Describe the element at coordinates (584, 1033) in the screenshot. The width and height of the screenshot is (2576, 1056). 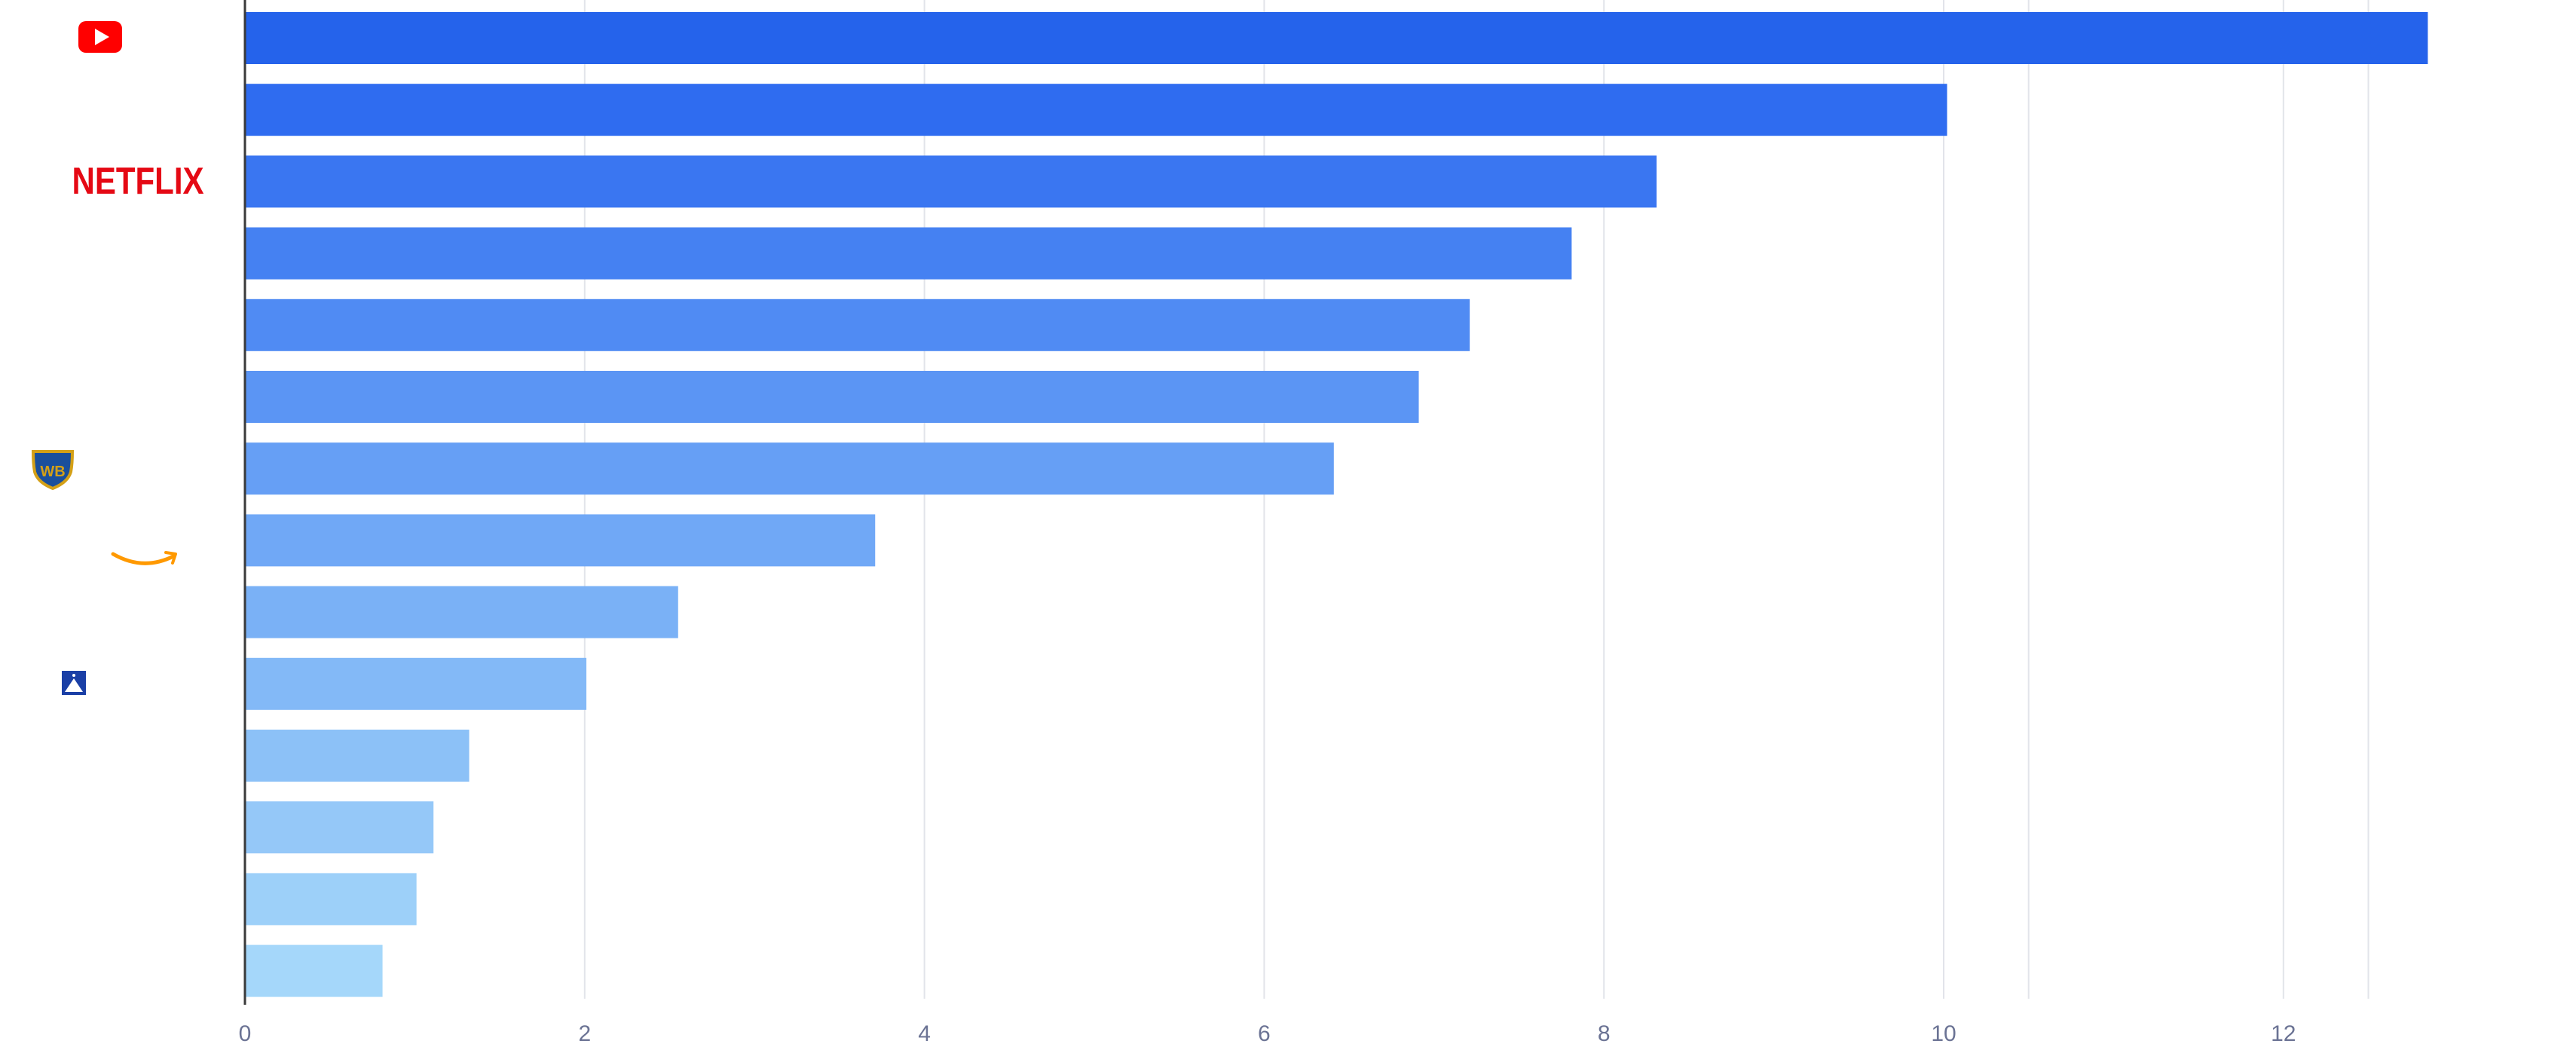
I see `x-tick-label-2: 2` at that location.